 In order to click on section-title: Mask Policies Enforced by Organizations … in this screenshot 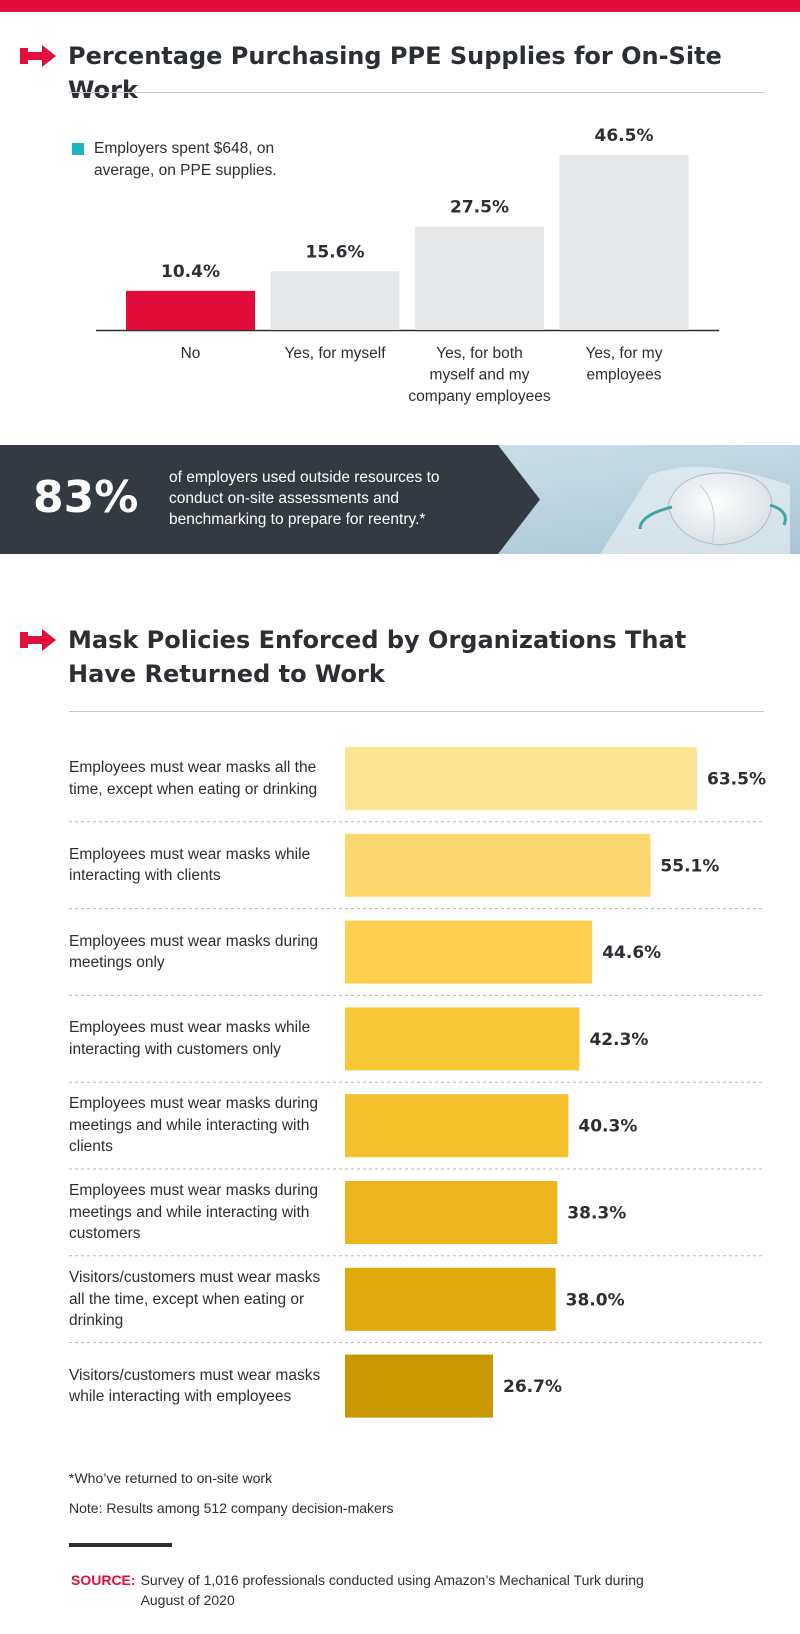, I will do `click(377, 657)`.